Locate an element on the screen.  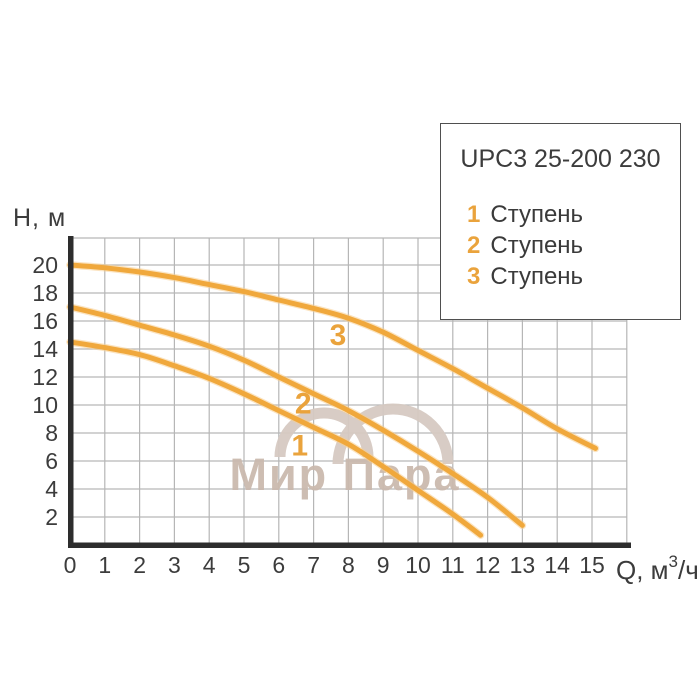
x-tick-label-14: 14 is located at coordinates (557, 565).